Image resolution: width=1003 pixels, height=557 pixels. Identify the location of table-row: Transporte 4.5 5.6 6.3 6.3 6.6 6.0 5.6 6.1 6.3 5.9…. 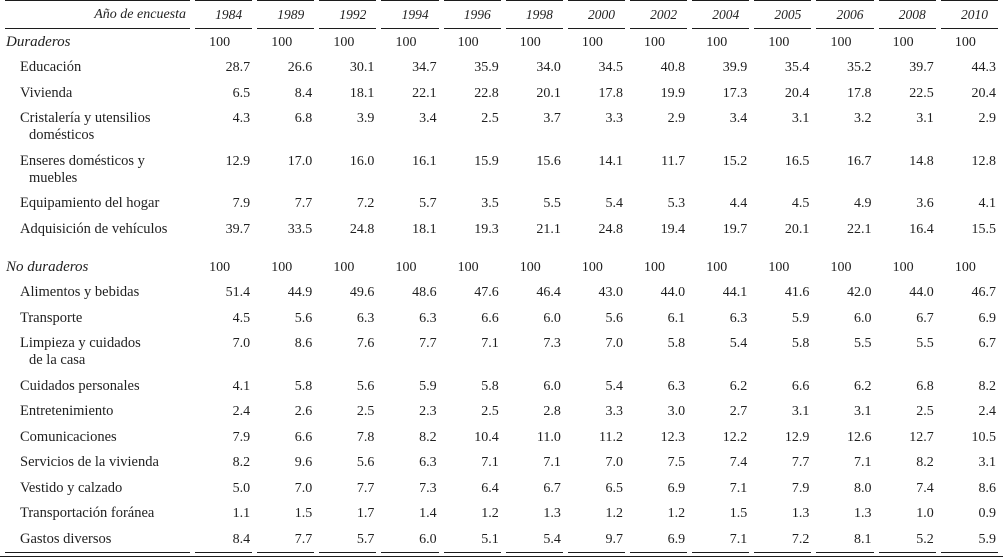
(501, 318).